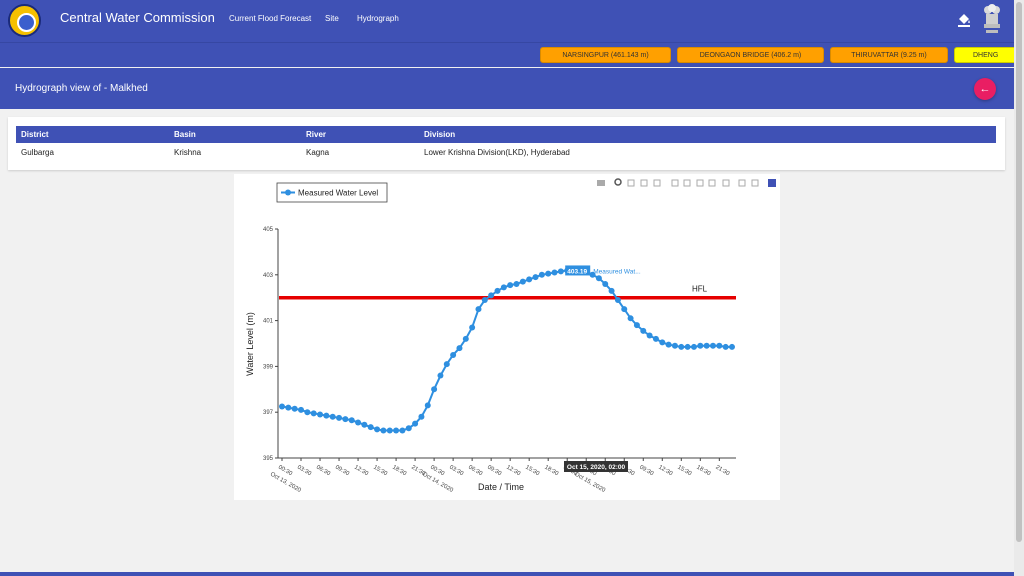 Image resolution: width=1024 pixels, height=576 pixels. What do you see at coordinates (601, 183) in the screenshot?
I see `camera-icon` at bounding box center [601, 183].